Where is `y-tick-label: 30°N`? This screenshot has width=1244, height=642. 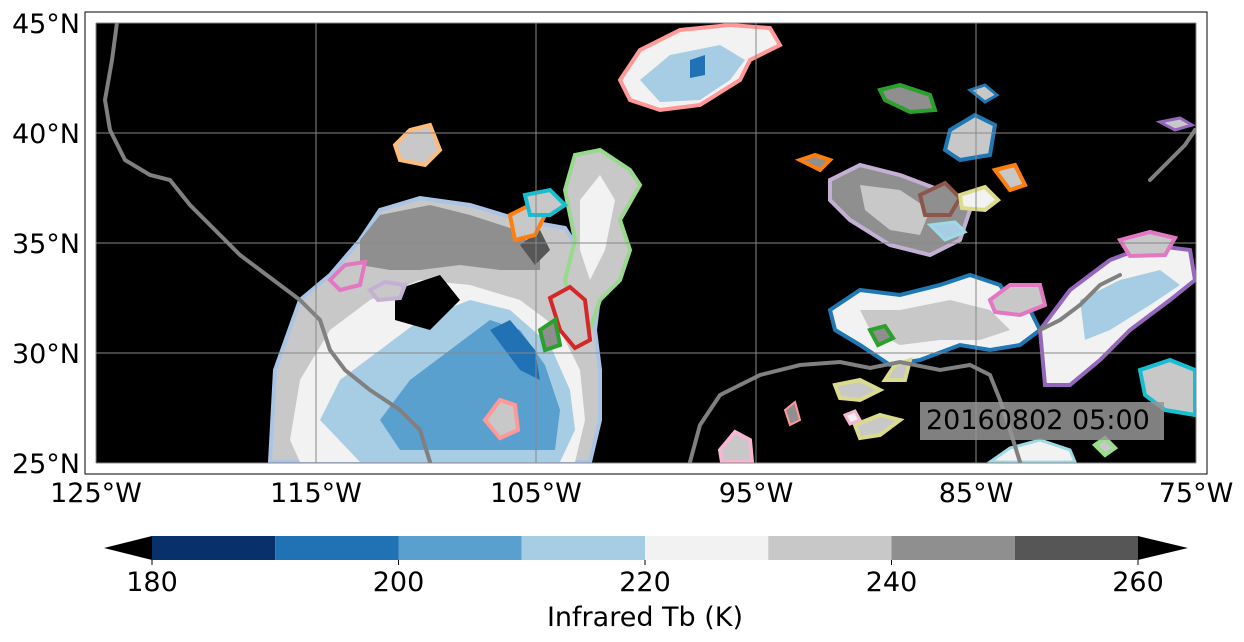 y-tick-label: 30°N is located at coordinates (46, 354).